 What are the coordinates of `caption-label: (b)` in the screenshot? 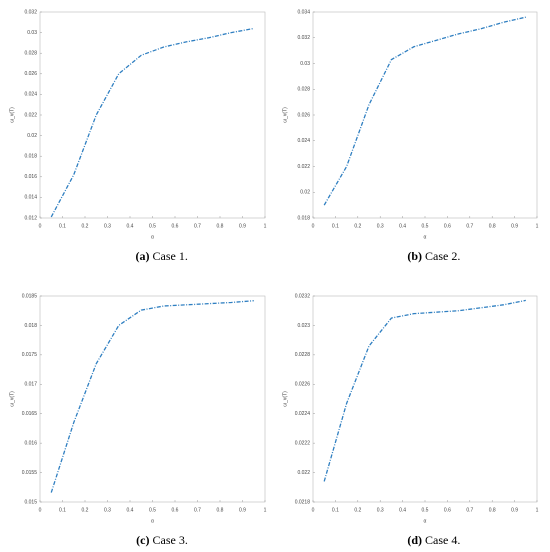 It's located at (414, 256).